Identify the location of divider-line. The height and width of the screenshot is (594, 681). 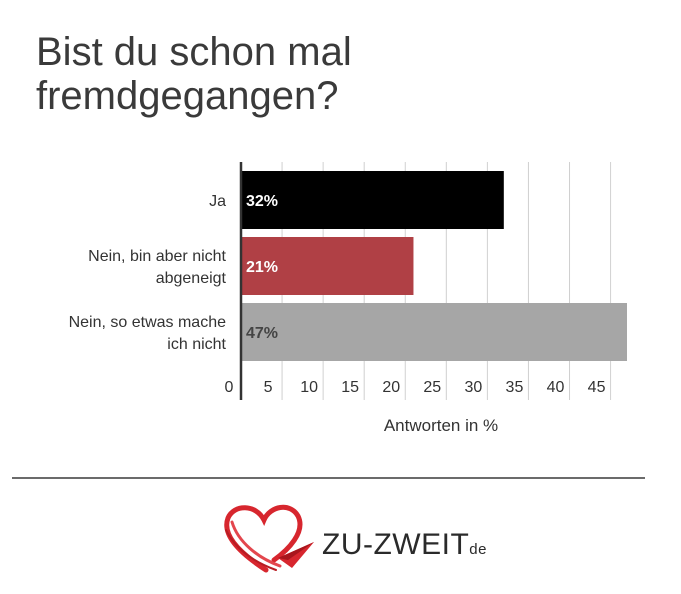
(328, 478).